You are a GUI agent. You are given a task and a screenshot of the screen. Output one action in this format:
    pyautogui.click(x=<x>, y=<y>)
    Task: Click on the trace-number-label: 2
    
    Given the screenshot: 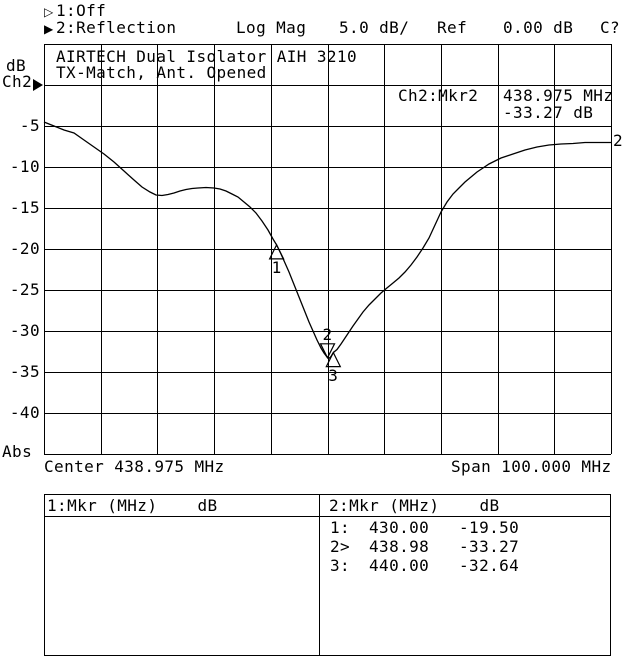 What is the action you would take?
    pyautogui.click(x=618, y=140)
    